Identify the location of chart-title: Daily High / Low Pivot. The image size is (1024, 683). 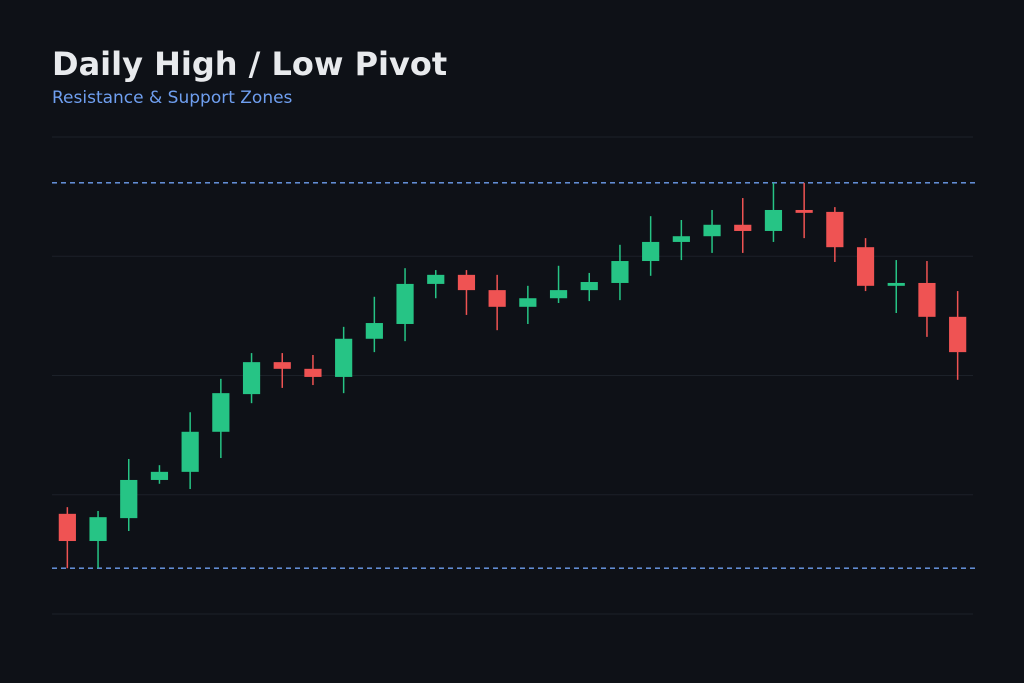
(249, 64).